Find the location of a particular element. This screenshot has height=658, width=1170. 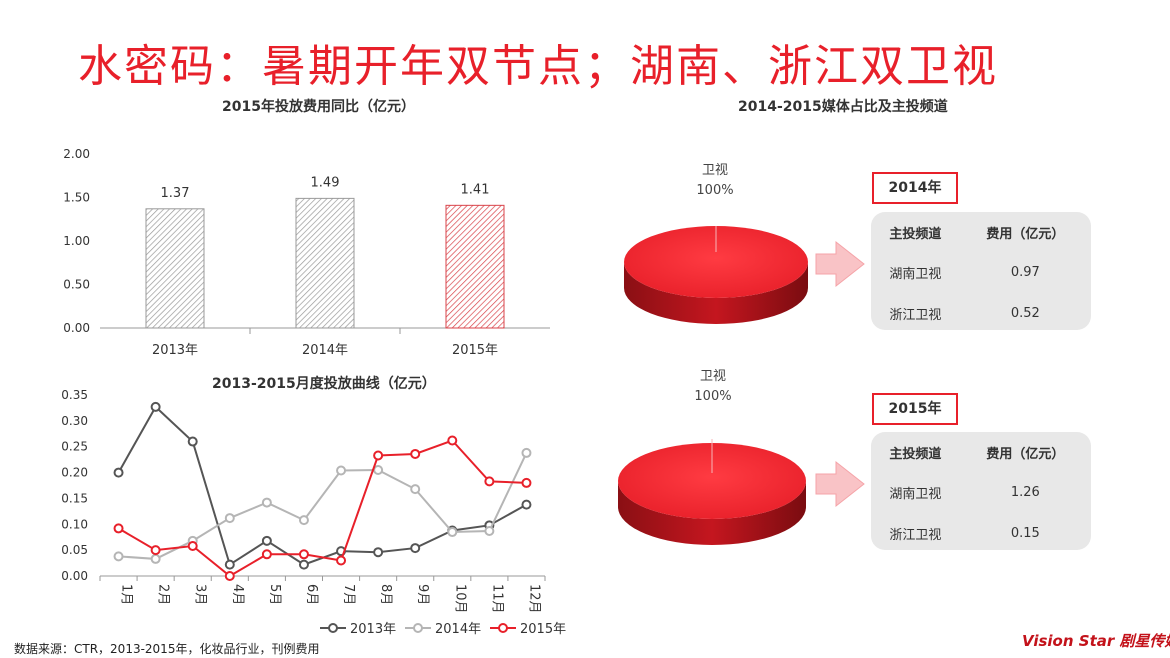

pie-2015-label: 卫视 100% is located at coordinates (713, 387).